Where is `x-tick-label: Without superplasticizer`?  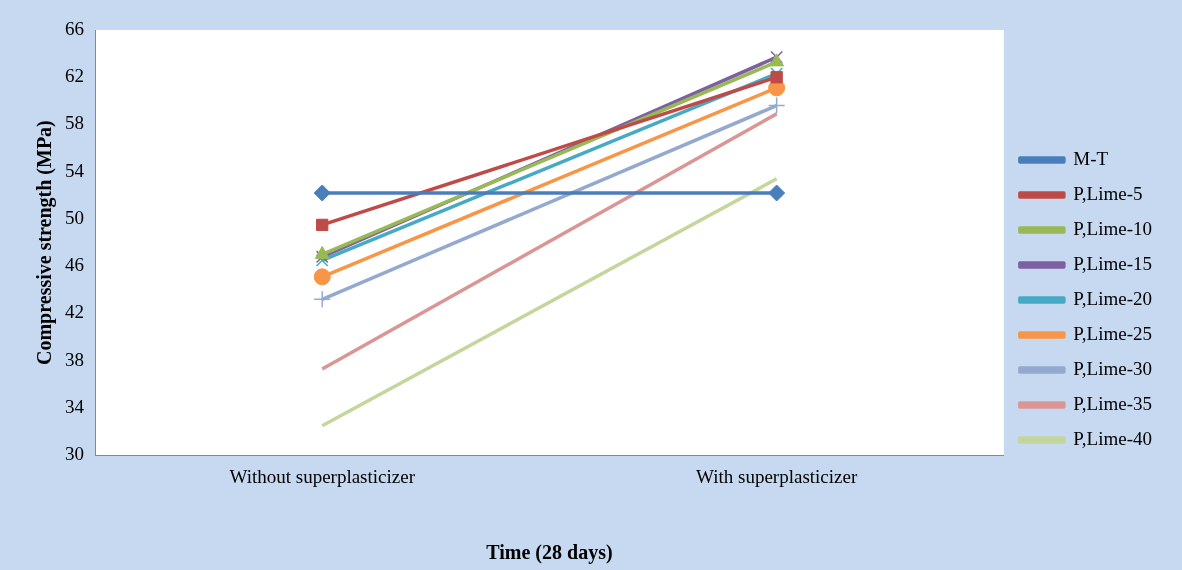
x-tick-label: Without superplasticizer is located at coordinates (322, 476).